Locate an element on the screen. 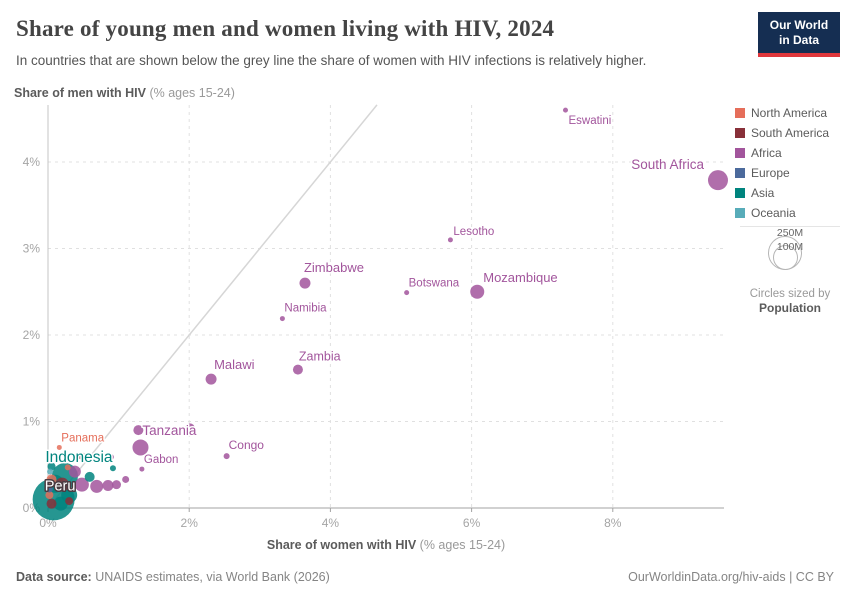 The width and height of the screenshot is (850, 608). size-legend-circles: 250M 100M is located at coordinates (790, 254).